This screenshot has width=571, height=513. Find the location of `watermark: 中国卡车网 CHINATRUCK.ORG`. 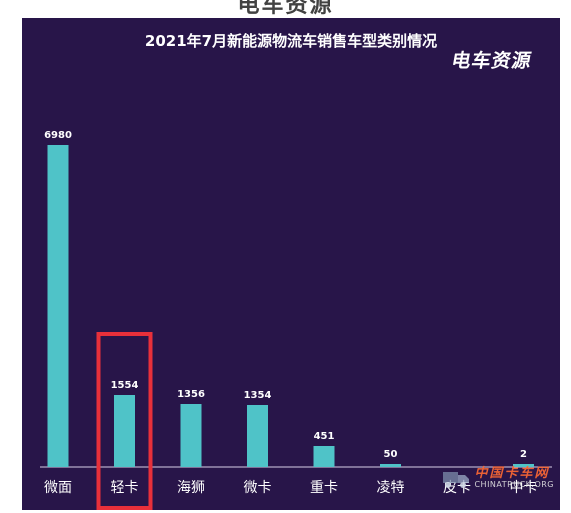

watermark: 中国卡车网 CHINATRUCK.ORG is located at coordinates (498, 478).